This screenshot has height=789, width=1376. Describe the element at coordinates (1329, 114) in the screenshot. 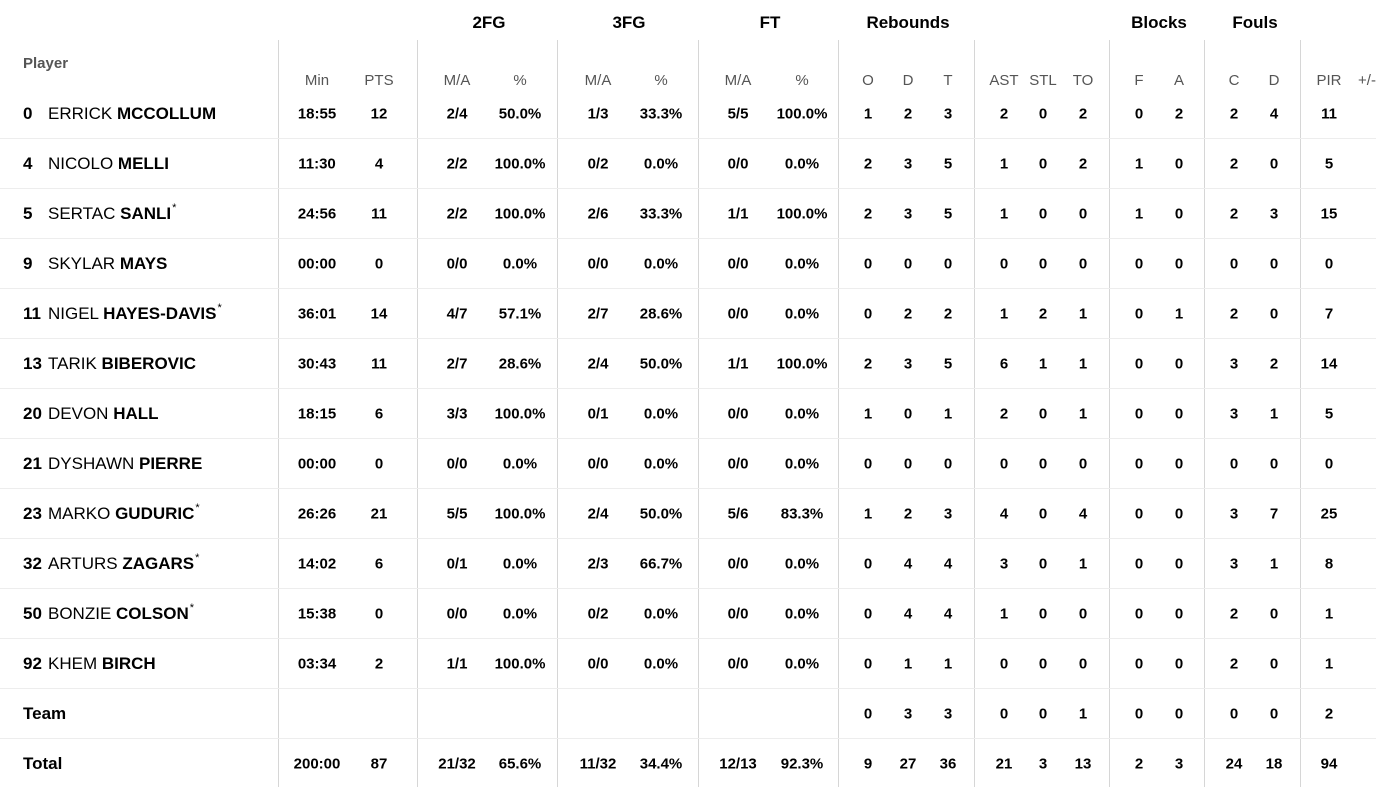

I see `stat-cell: 11` at that location.